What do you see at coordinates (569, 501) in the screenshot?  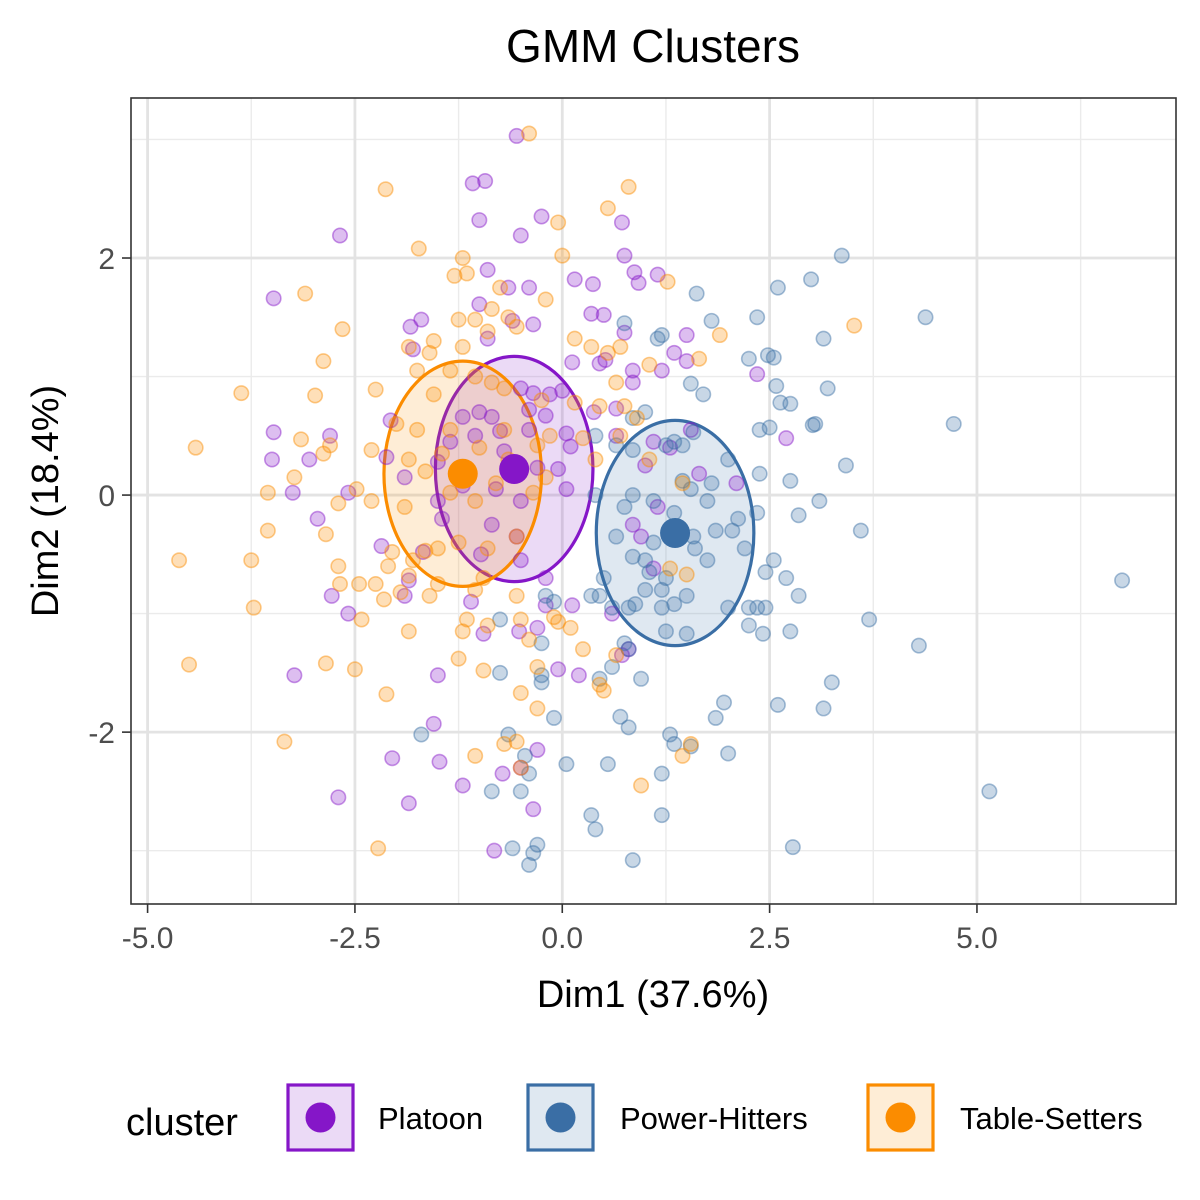 I see `cluster-centers` at bounding box center [569, 501].